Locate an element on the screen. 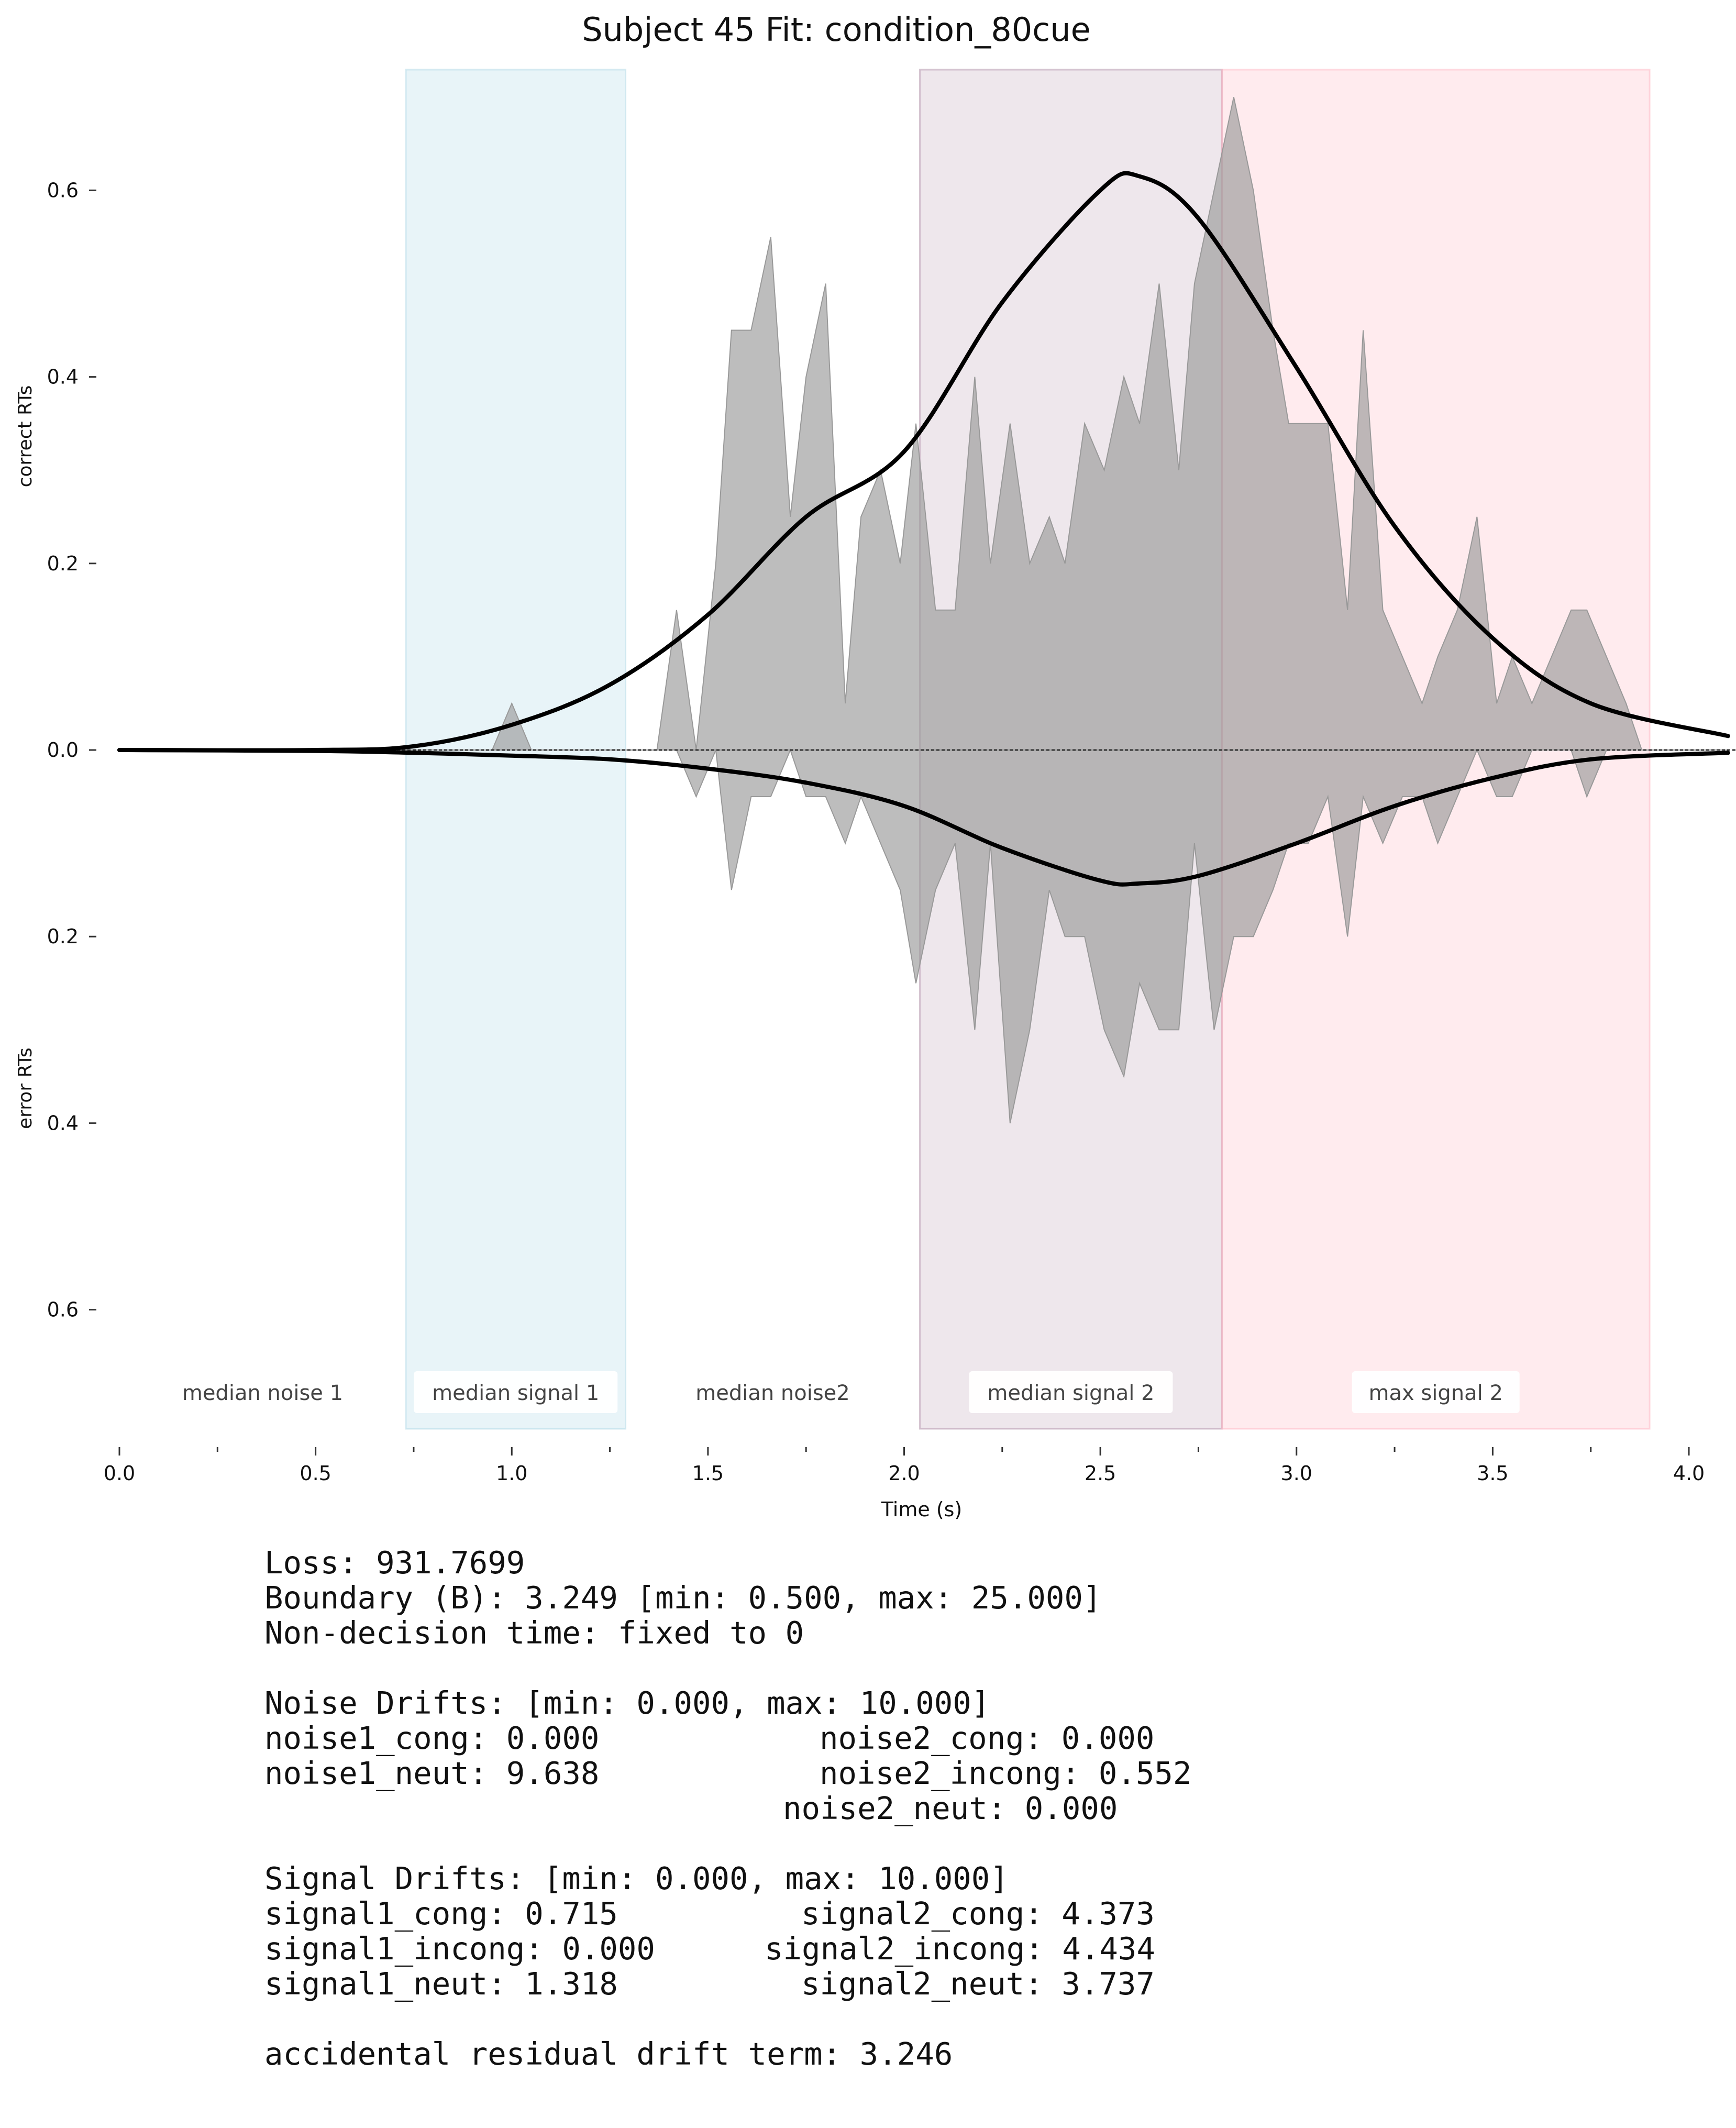 The width and height of the screenshot is (1736, 2128). y-tick-label: 0.0 is located at coordinates (63, 750).